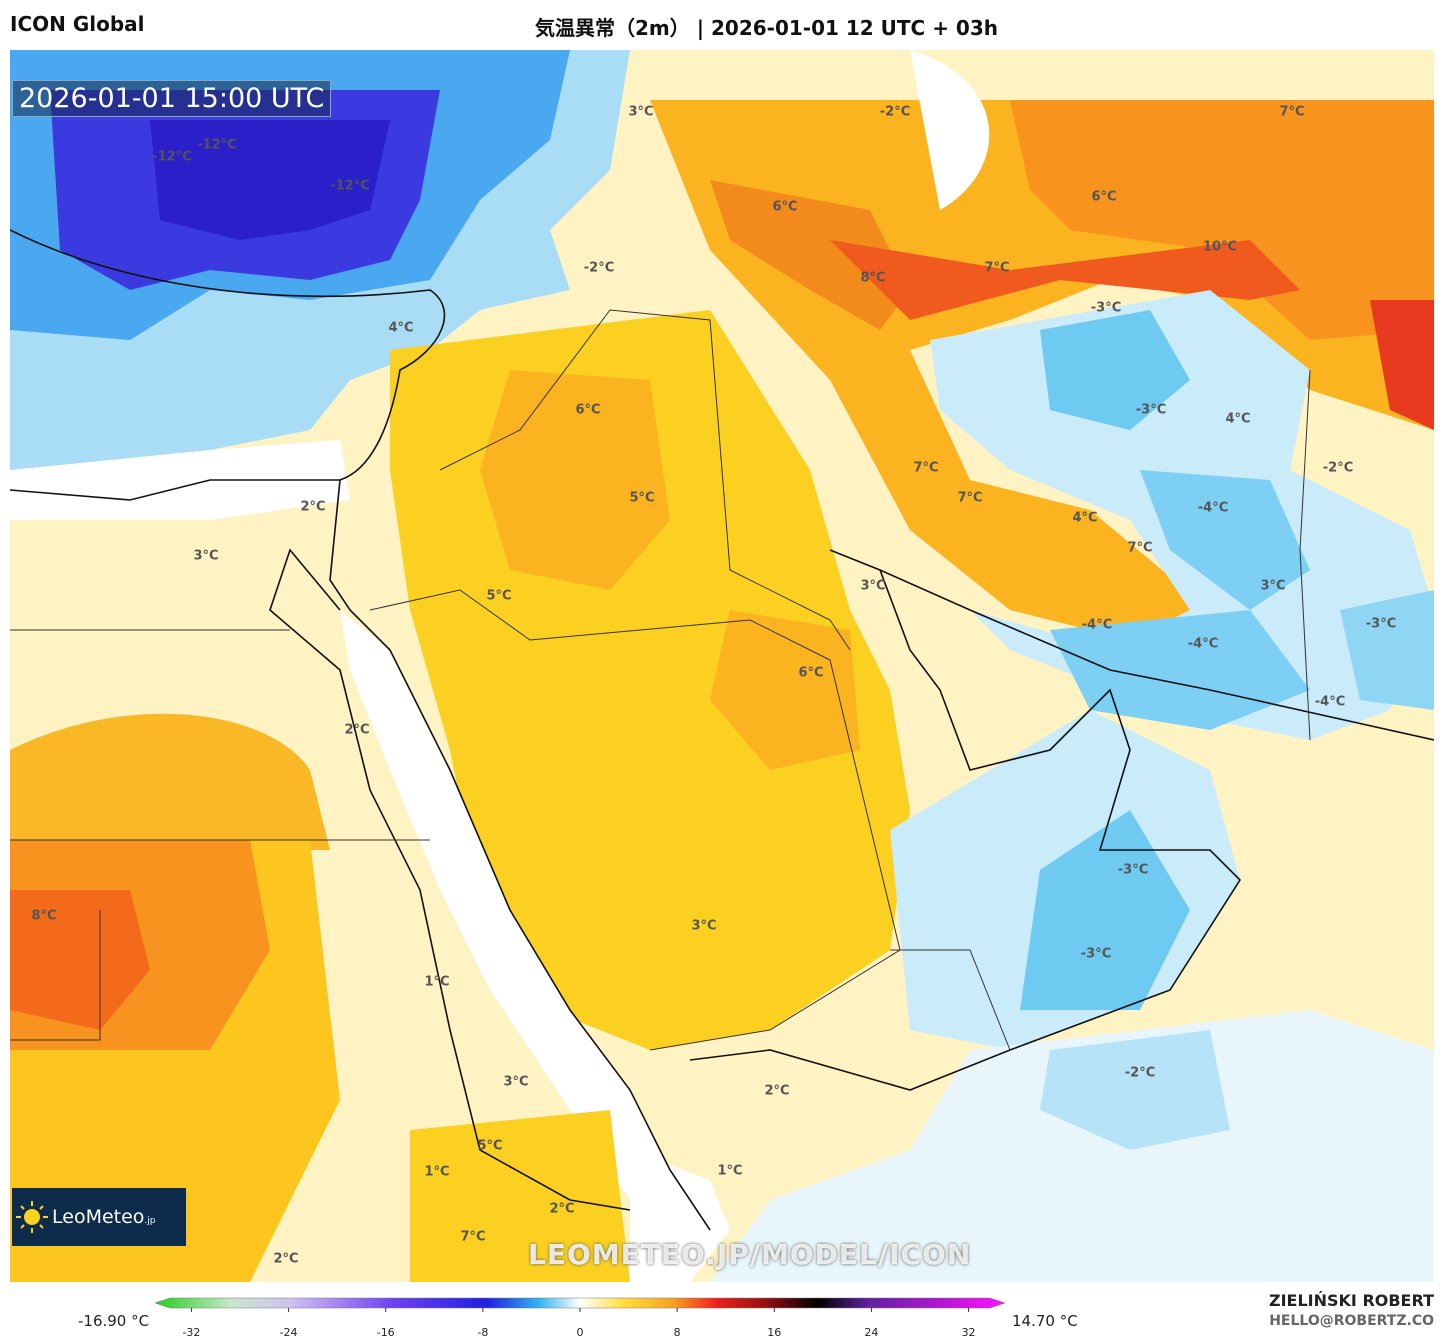 This screenshot has width=1444, height=1338. Describe the element at coordinates (1220, 247) in the screenshot. I see `contour-label: 10°C` at that location.